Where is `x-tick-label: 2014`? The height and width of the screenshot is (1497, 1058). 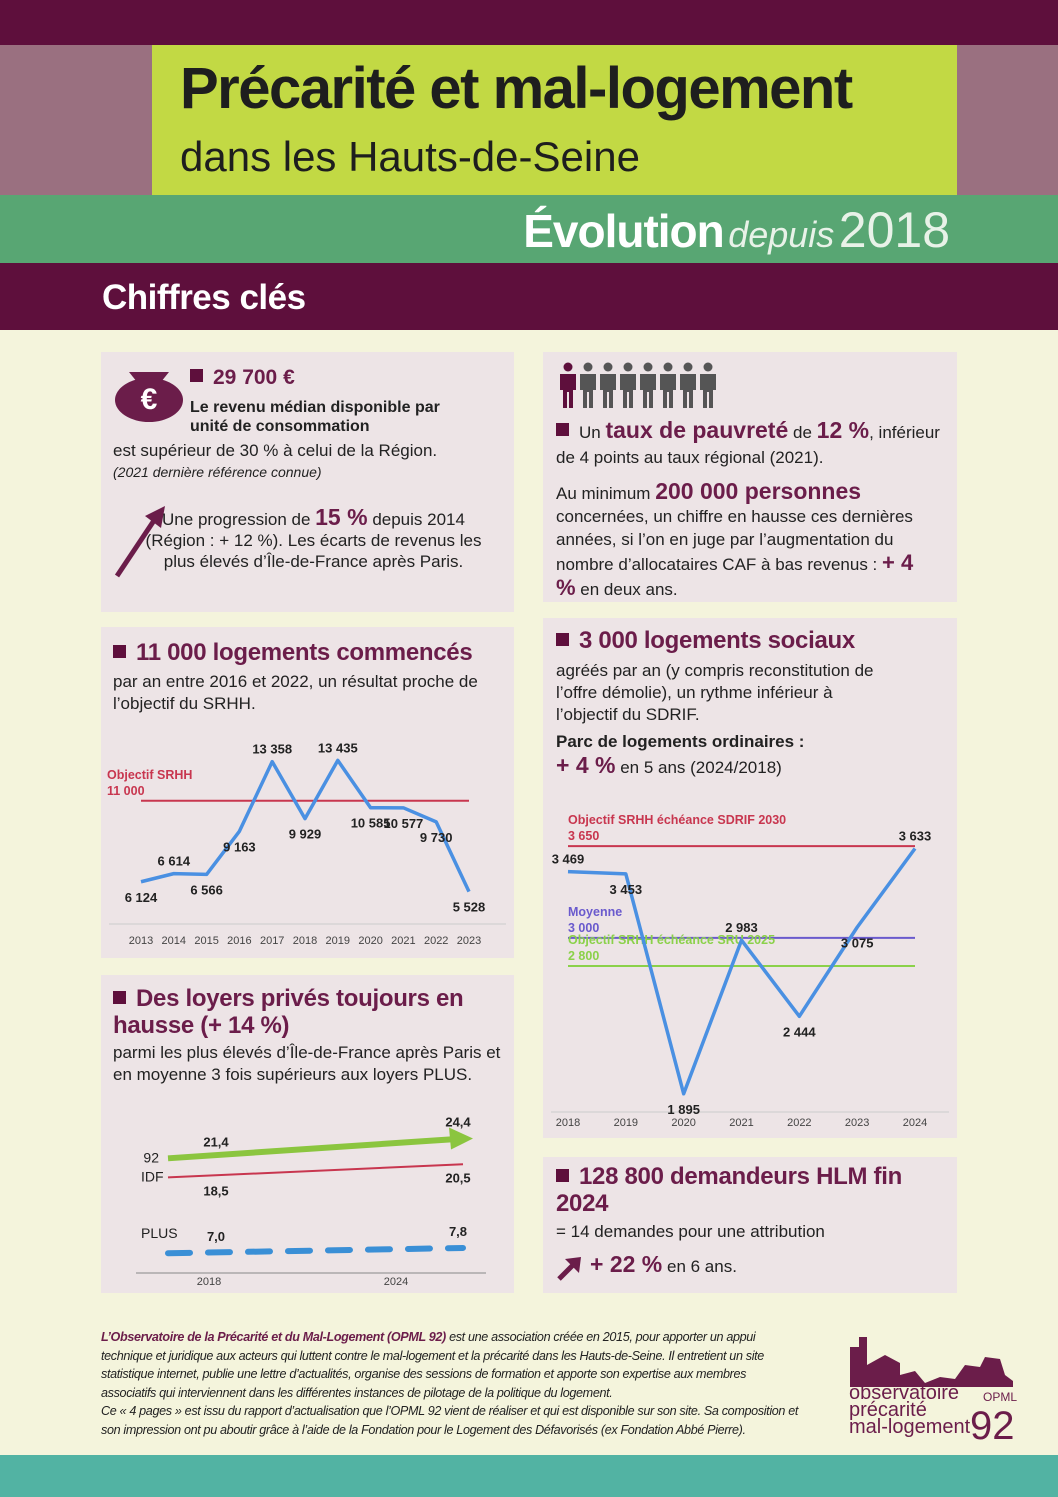 x-tick-label: 2014 is located at coordinates (174, 941).